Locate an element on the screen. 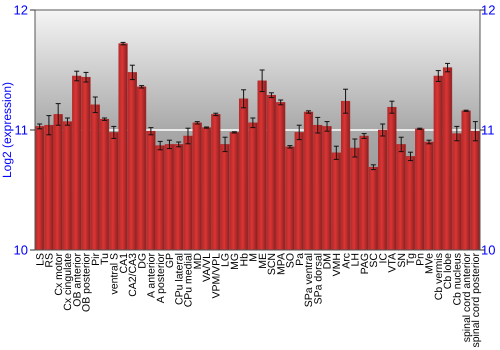 The image size is (500, 350). y2-tick-label: 10 is located at coordinates (488, 250).